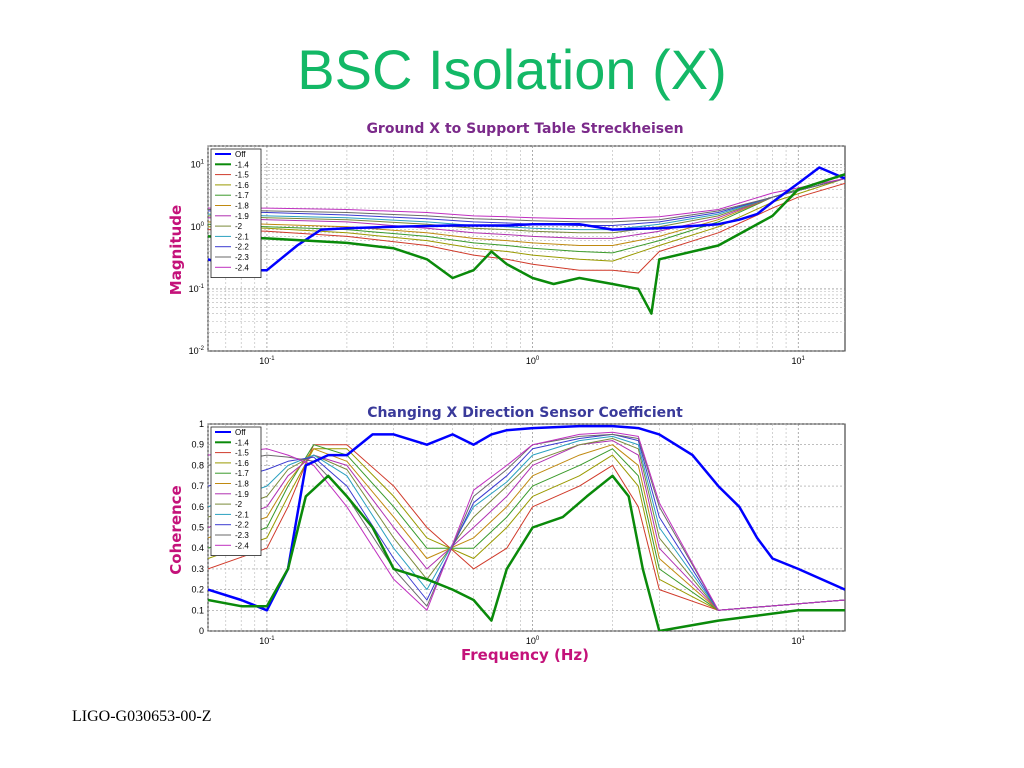 This screenshot has height=768, width=1024. Describe the element at coordinates (525, 129) in the screenshot. I see `chart-title-magnitude: Ground X to Support Table Streckheisen` at that location.